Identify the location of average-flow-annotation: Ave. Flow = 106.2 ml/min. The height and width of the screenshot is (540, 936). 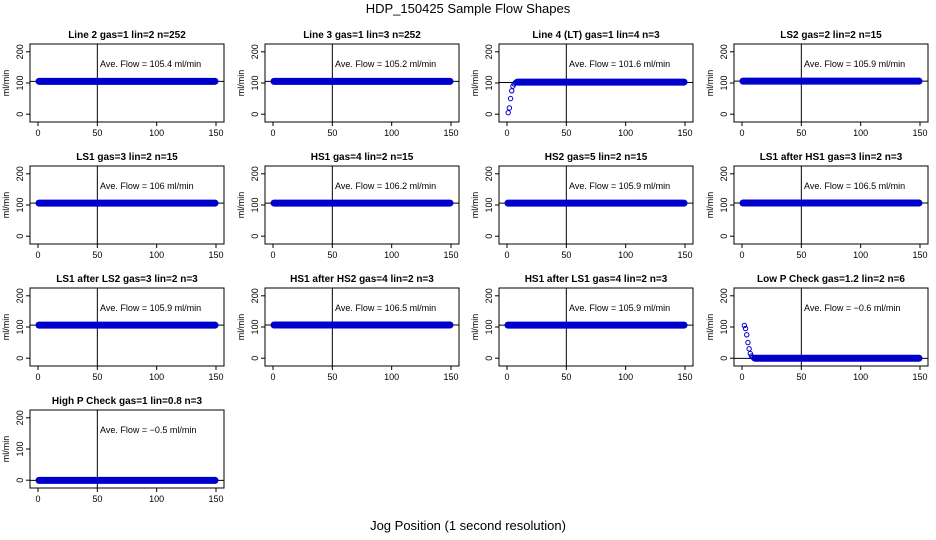
(385, 186).